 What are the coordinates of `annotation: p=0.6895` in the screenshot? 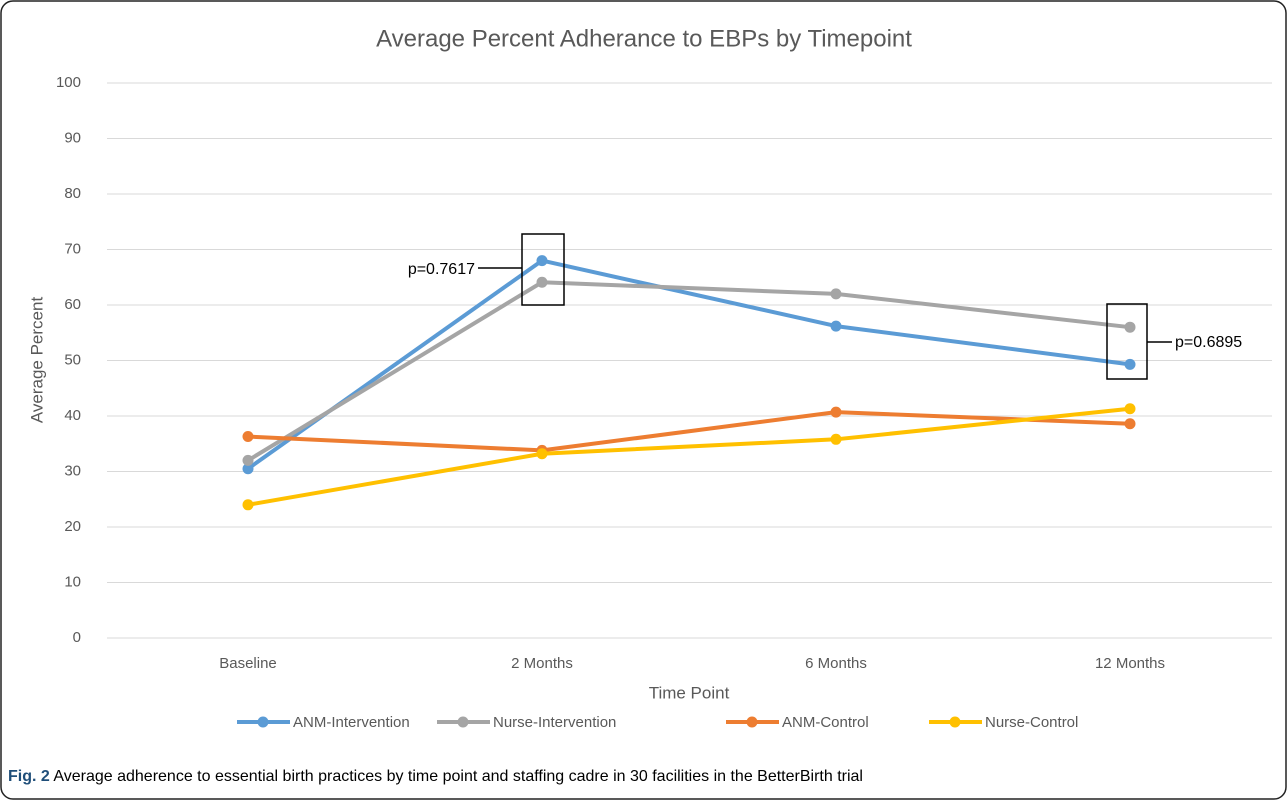 It's located at (1208, 342).